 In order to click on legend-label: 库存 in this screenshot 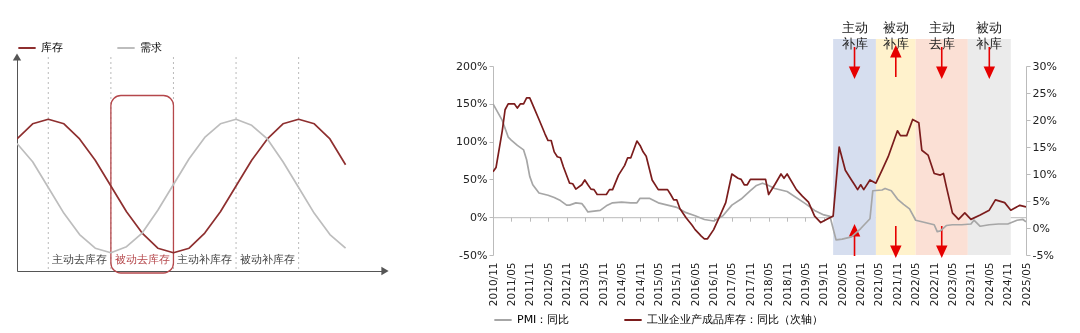, I will do `click(52, 47)`.